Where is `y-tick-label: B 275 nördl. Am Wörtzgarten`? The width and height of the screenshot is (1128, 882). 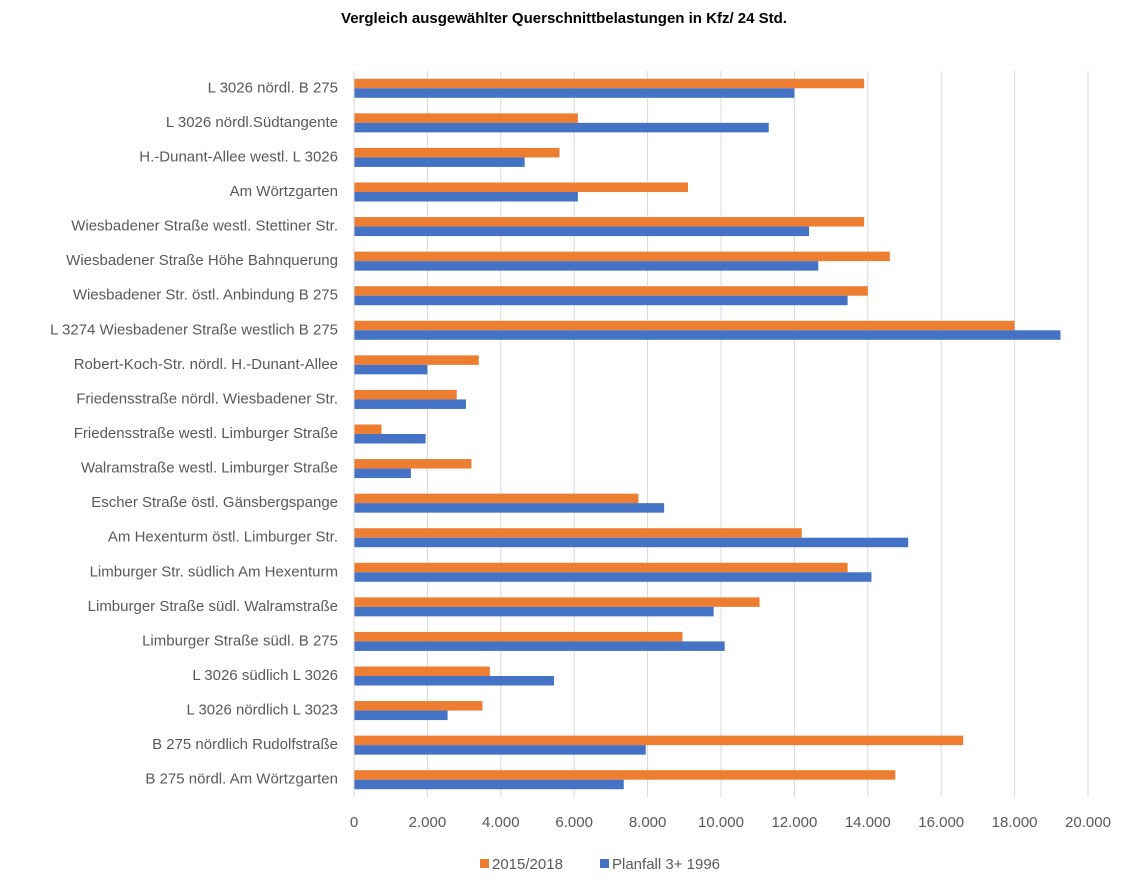
y-tick-label: B 275 nördl. Am Wörtzgarten is located at coordinates (241, 779).